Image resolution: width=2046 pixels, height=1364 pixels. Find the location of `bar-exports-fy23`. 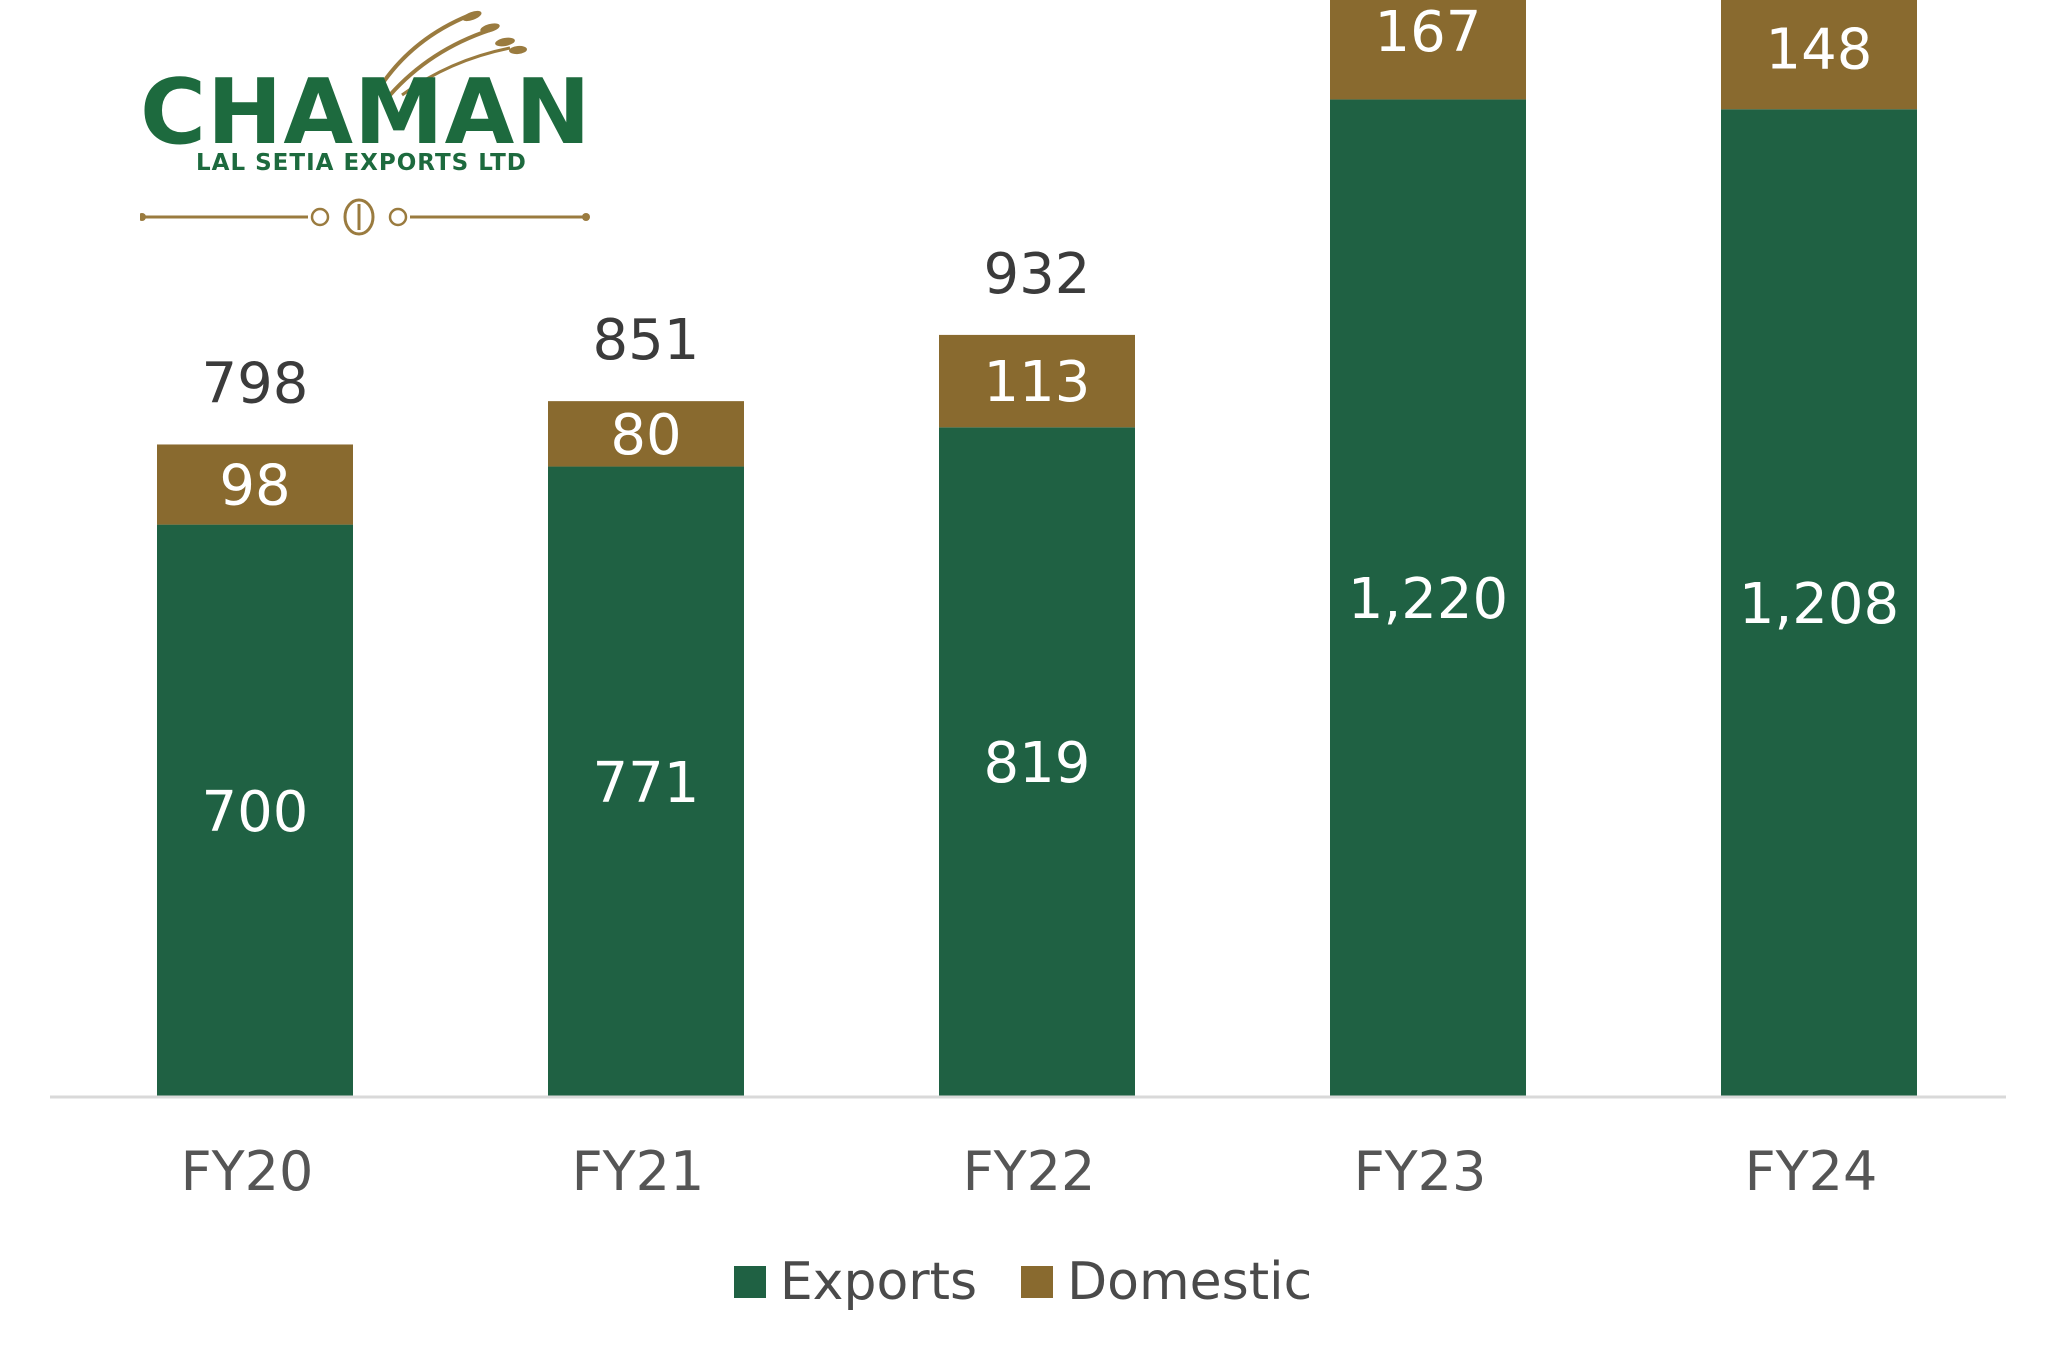

bar-exports-fy23 is located at coordinates (1428, 598).